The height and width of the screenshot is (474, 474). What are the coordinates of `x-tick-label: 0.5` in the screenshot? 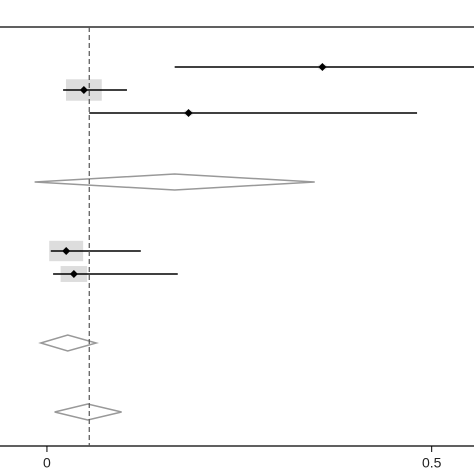 It's located at (432, 463).